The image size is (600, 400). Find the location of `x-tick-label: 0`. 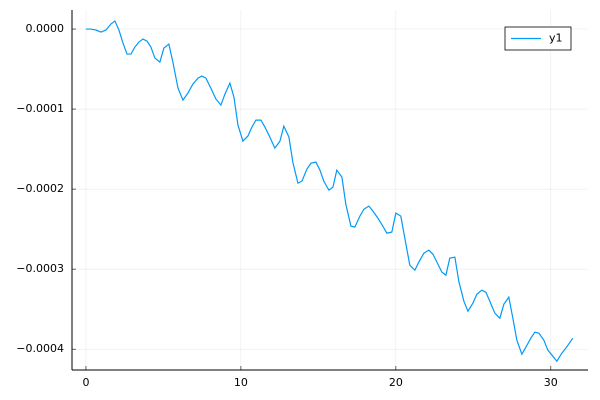

x-tick-label: 0 is located at coordinates (85, 382).